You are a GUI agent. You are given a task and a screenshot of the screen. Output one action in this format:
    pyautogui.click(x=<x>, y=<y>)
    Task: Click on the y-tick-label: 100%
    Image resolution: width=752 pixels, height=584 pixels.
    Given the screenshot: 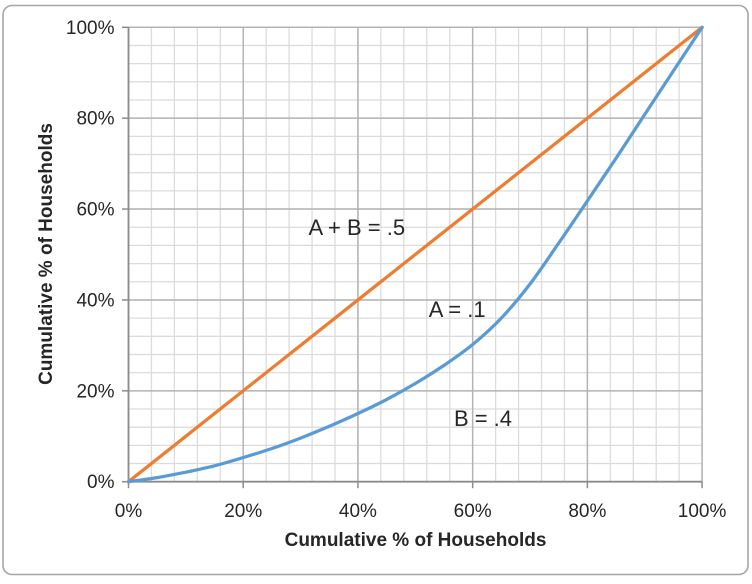 What is the action you would take?
    pyautogui.click(x=90, y=28)
    